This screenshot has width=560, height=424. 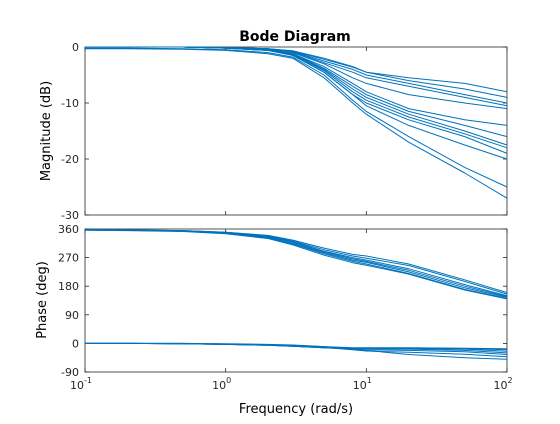 I want to click on phase-ytick-label: 90, so click(x=72, y=315).